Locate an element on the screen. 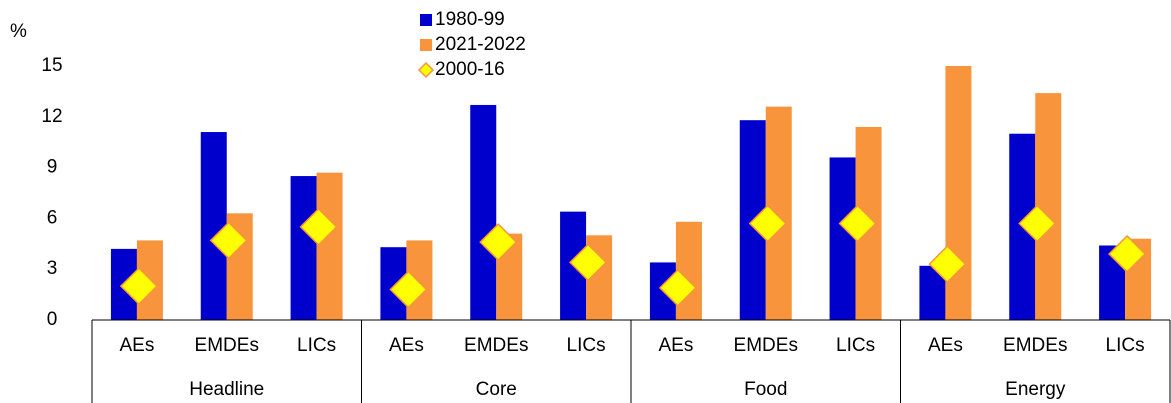 The height and width of the screenshot is (403, 1171). y-tick-label: 0 is located at coordinates (52, 319).